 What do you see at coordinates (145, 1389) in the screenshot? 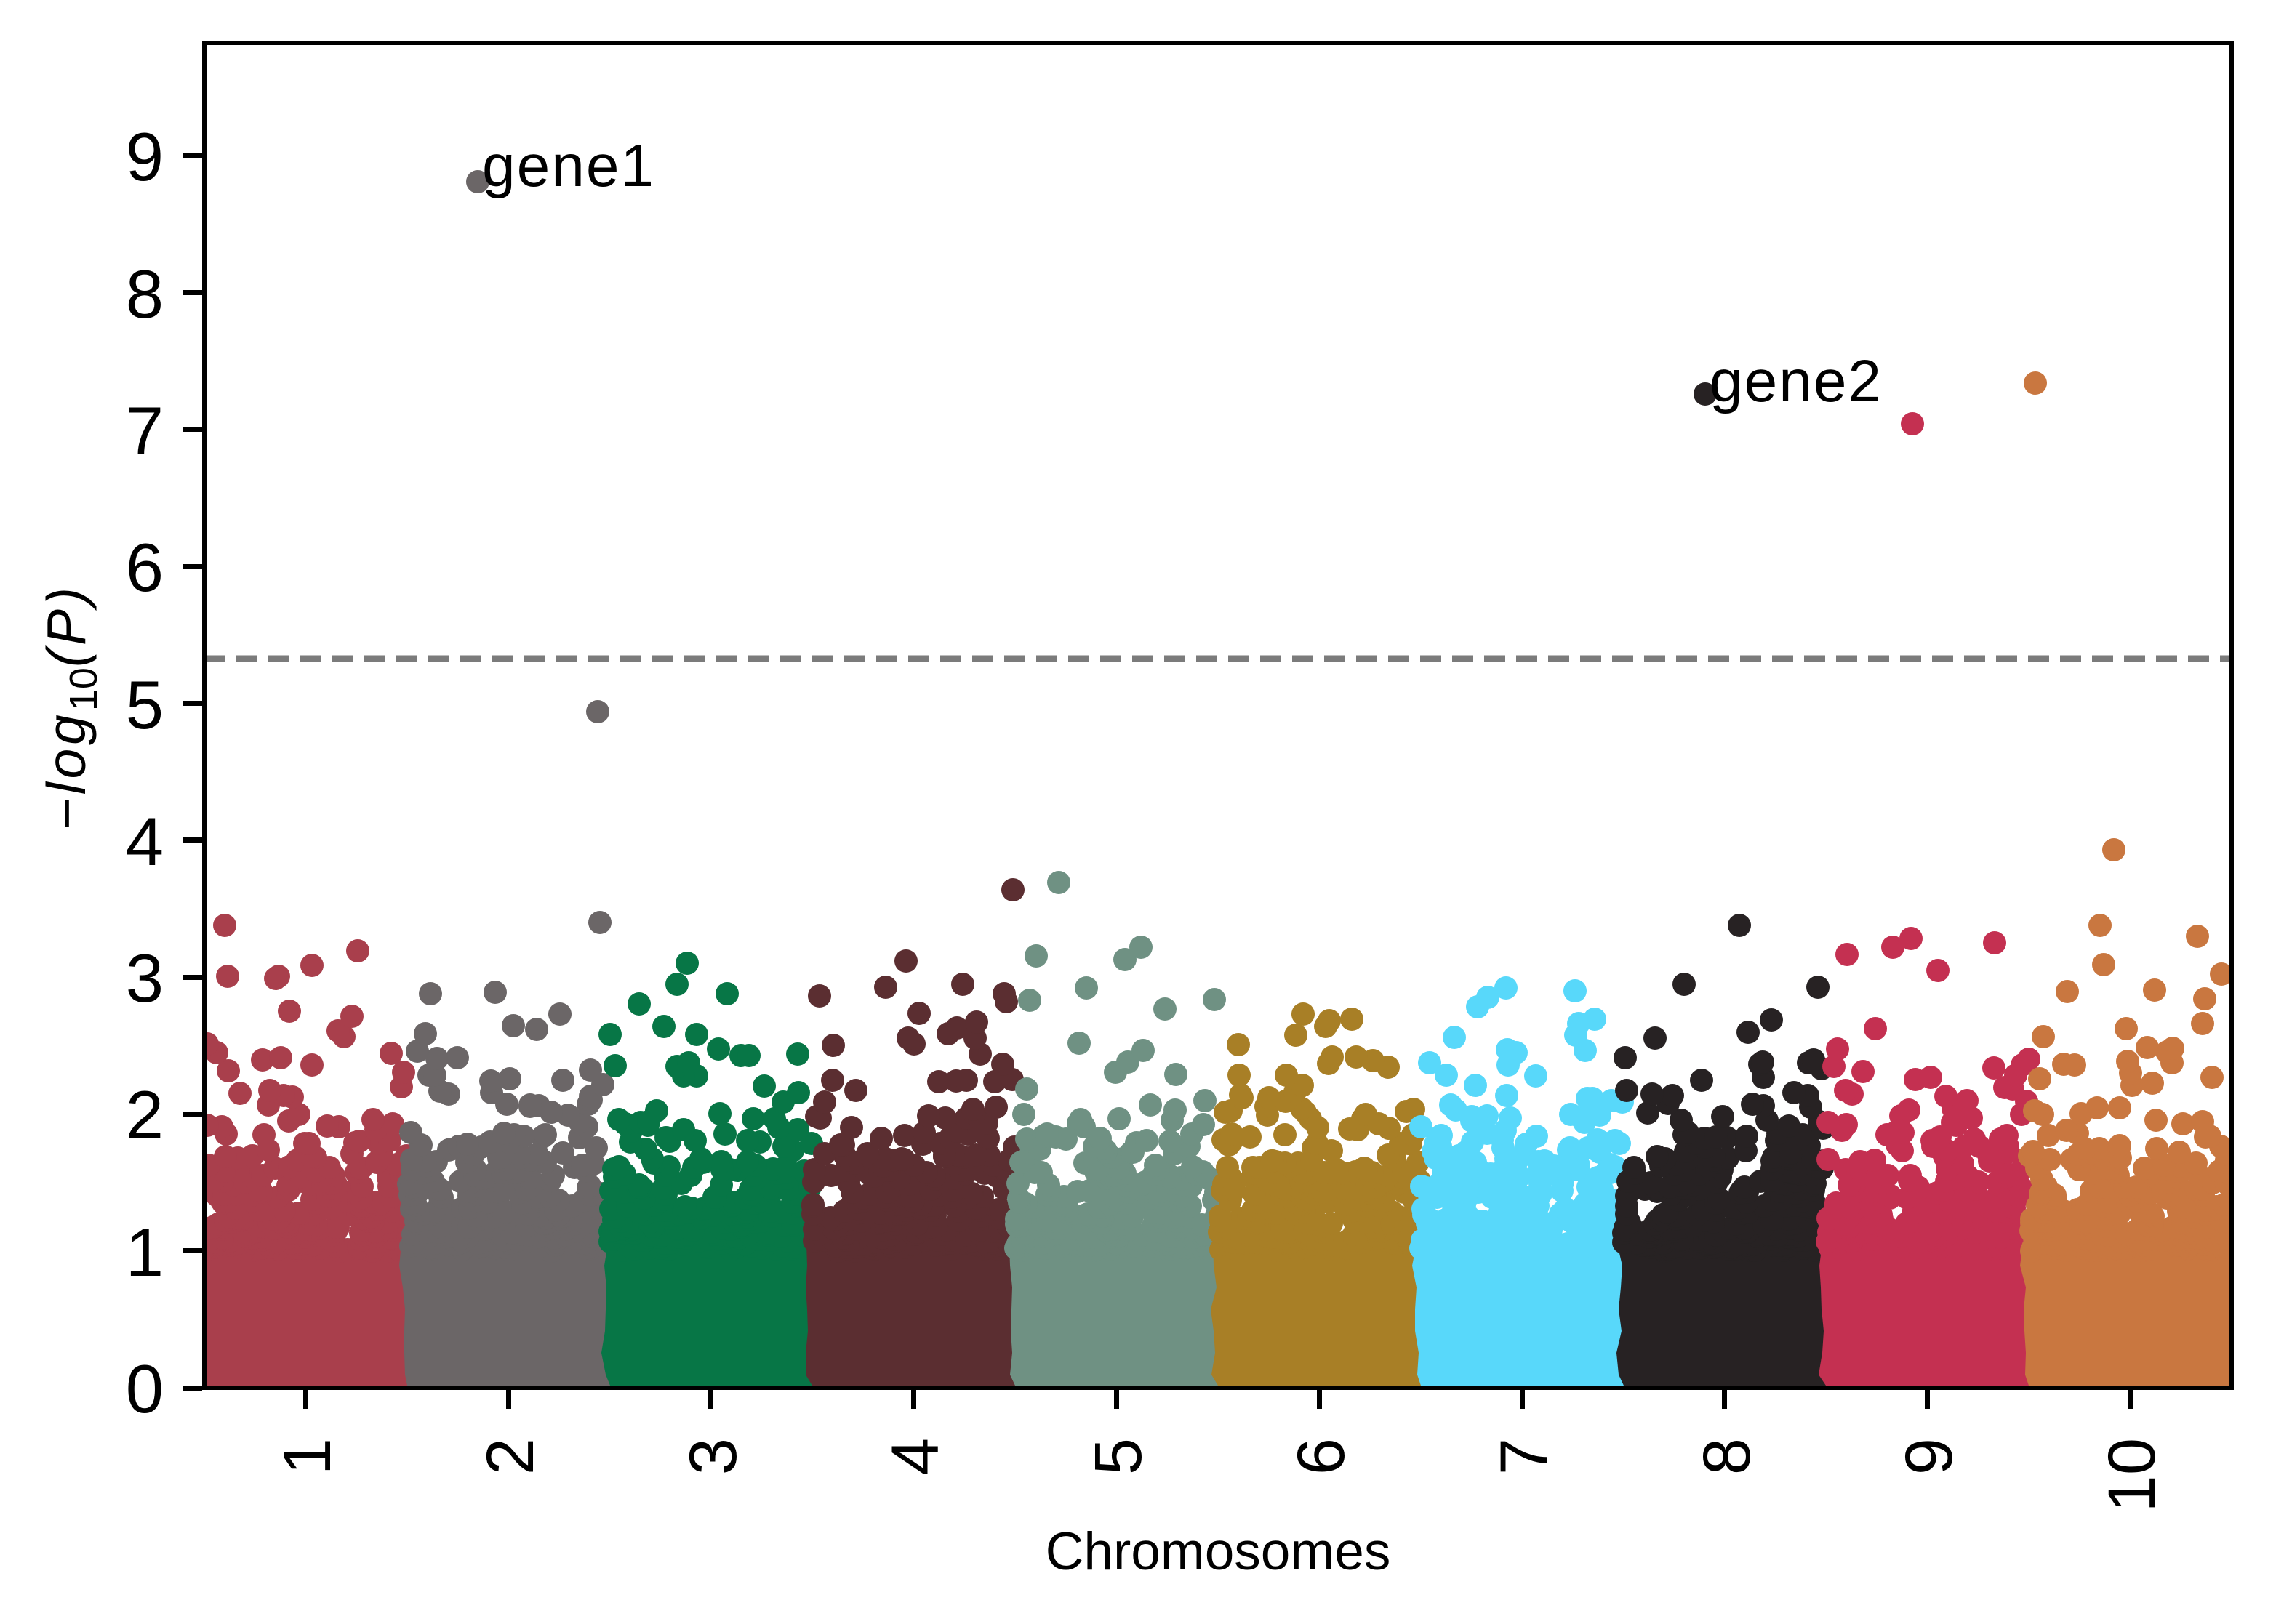
I see `svg-text: 0` at bounding box center [145, 1389].